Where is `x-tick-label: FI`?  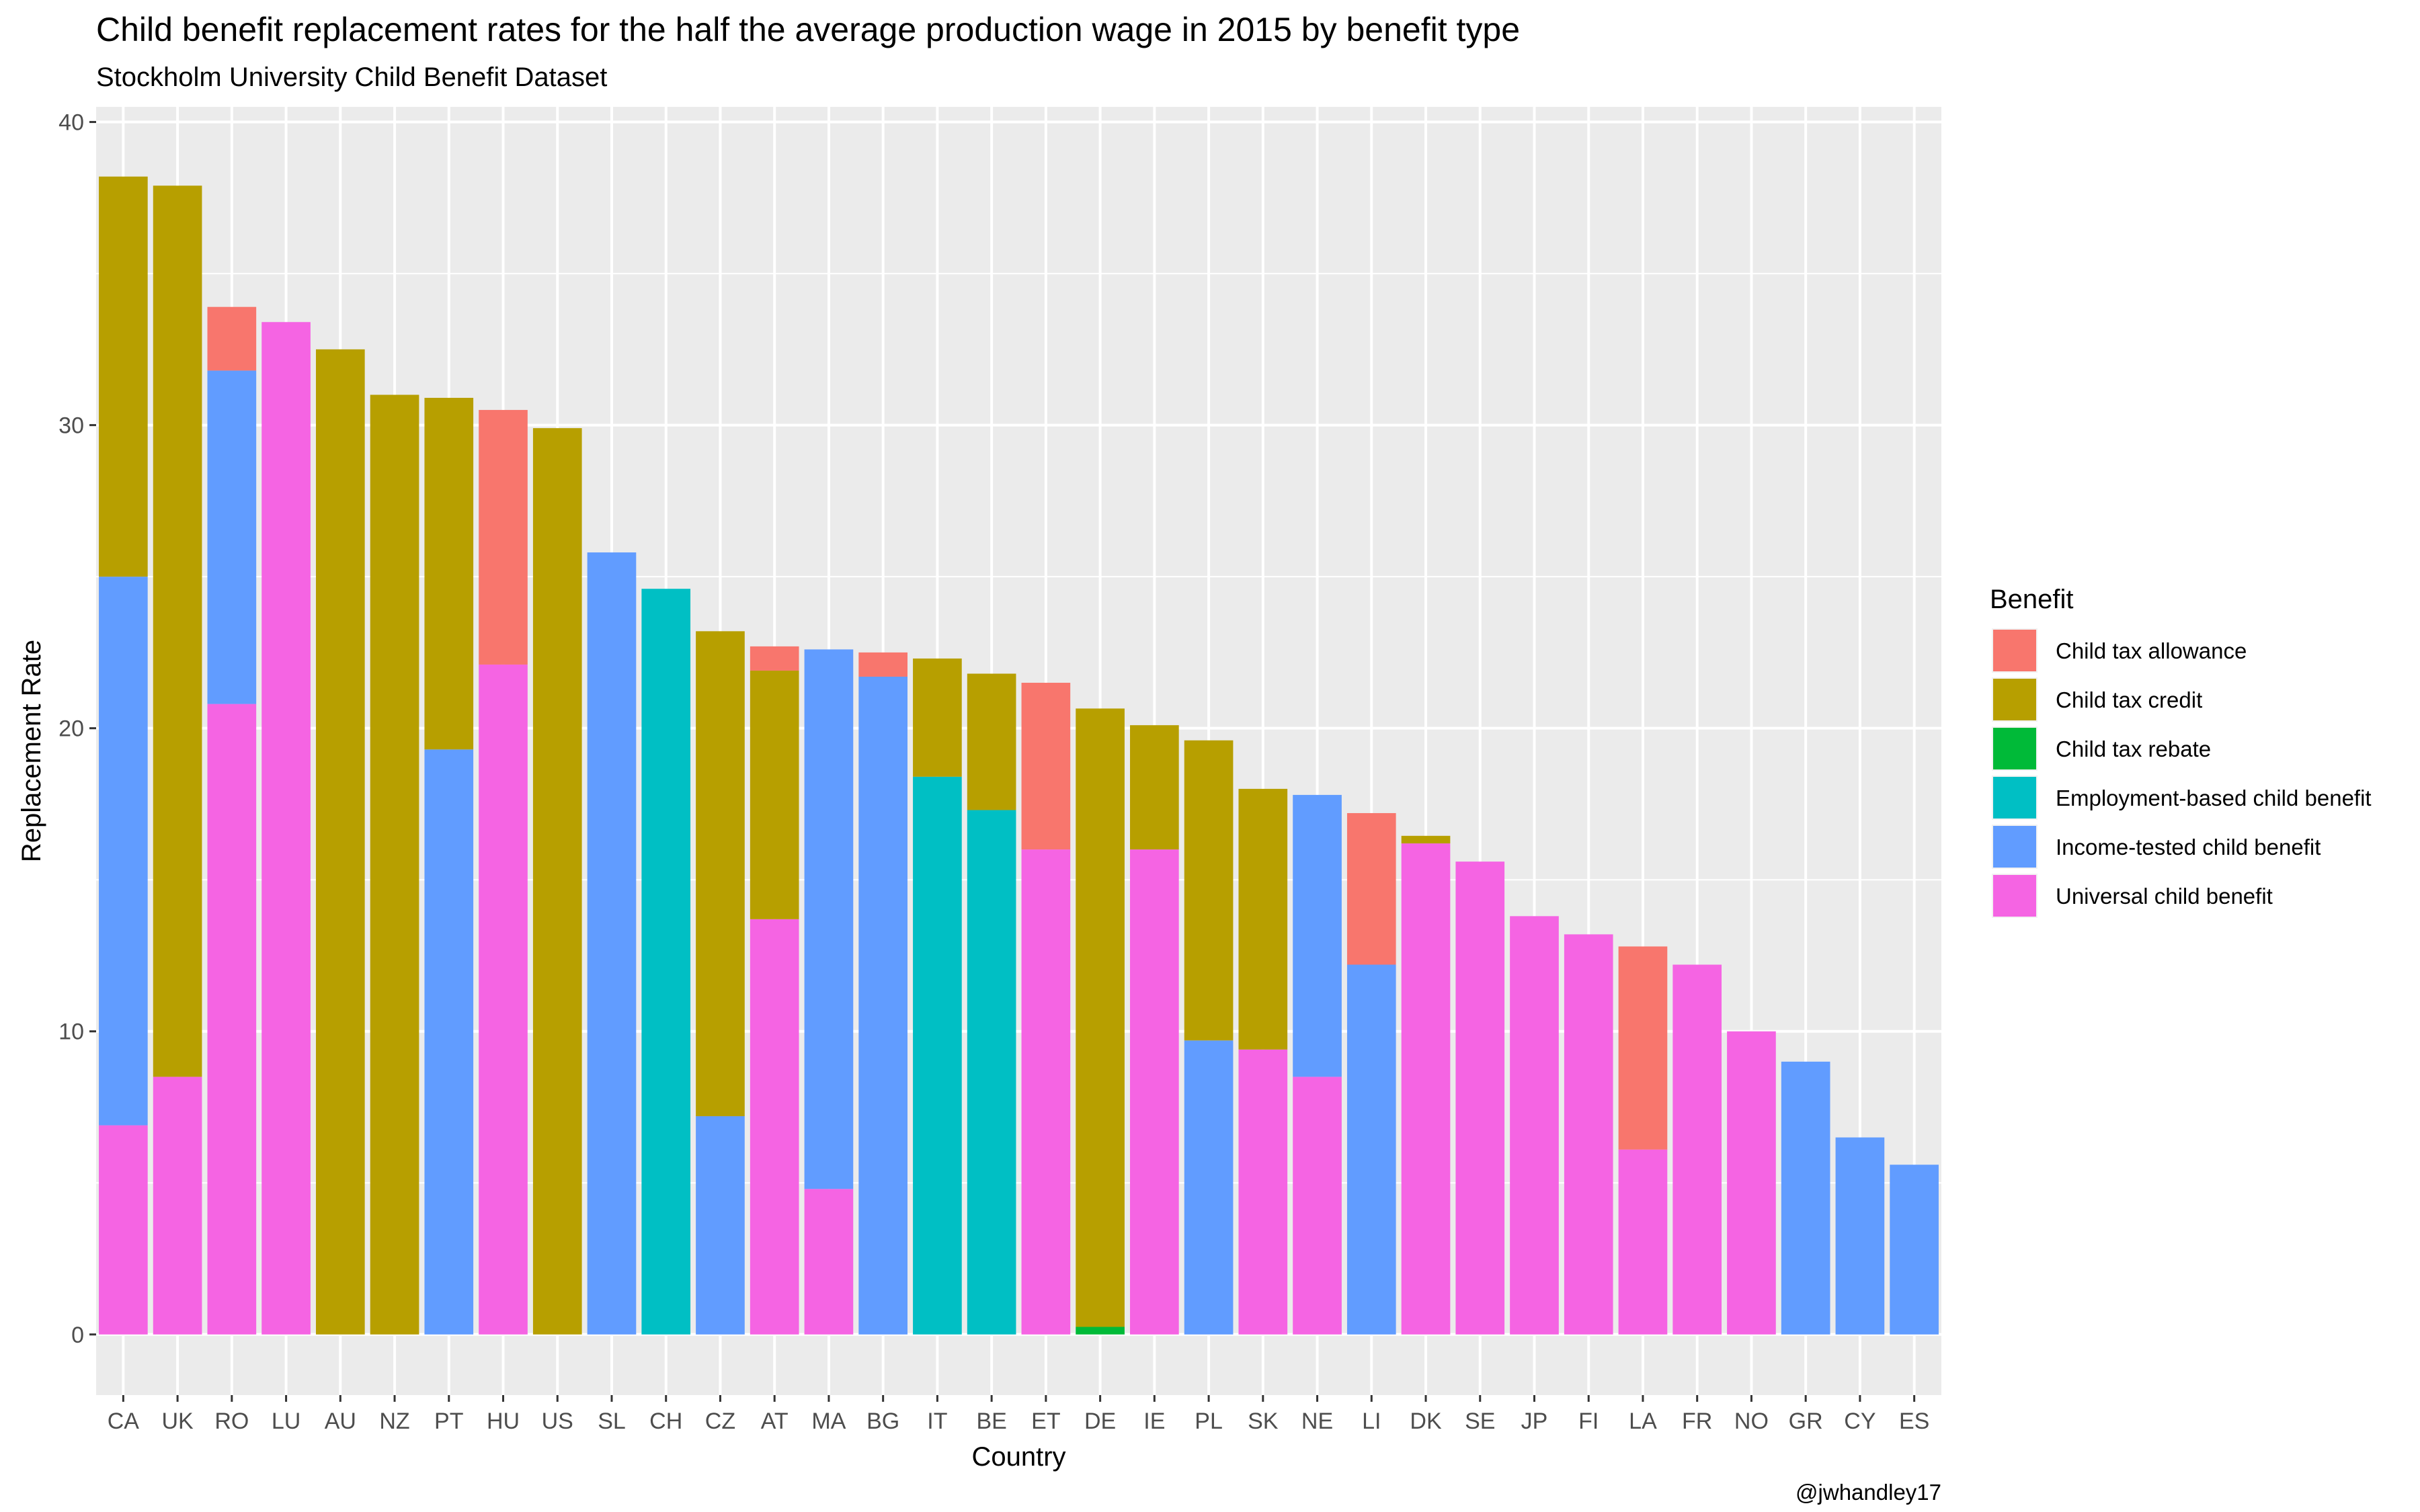 x-tick-label: FI is located at coordinates (1588, 1422).